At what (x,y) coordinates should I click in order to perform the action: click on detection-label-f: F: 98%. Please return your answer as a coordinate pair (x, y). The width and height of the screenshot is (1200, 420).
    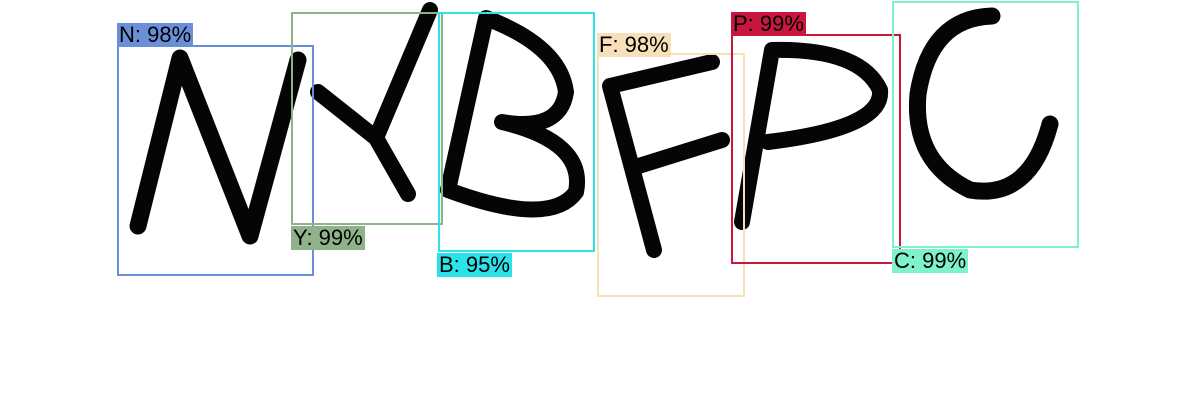
    Looking at the image, I should click on (634, 44).